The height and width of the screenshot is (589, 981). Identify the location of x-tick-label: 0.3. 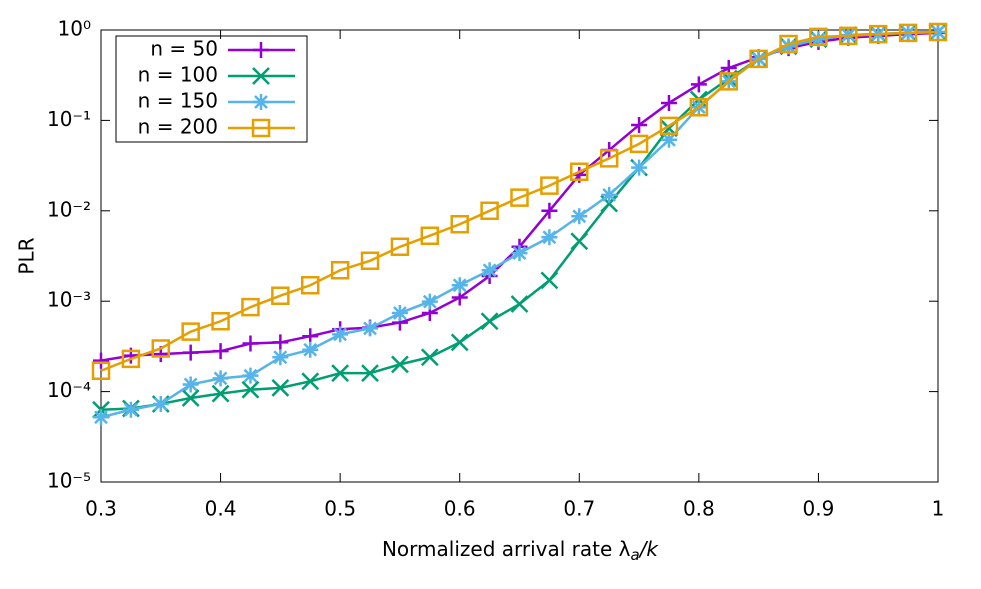
(101, 509).